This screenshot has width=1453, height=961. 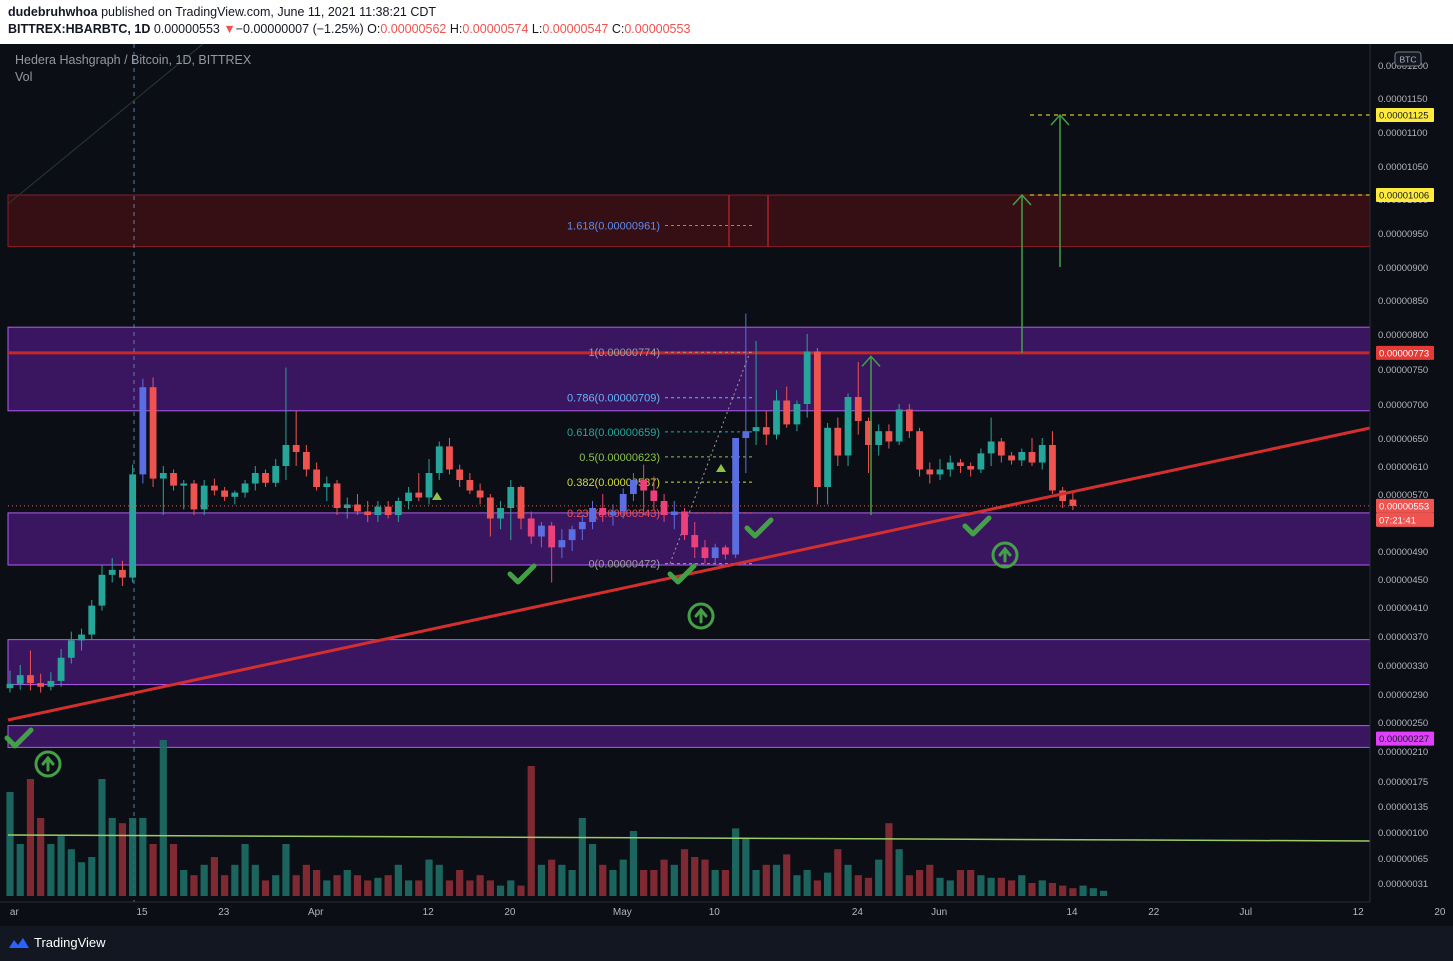 What do you see at coordinates (575, 29) in the screenshot?
I see `low-value: 0.00000547` at bounding box center [575, 29].